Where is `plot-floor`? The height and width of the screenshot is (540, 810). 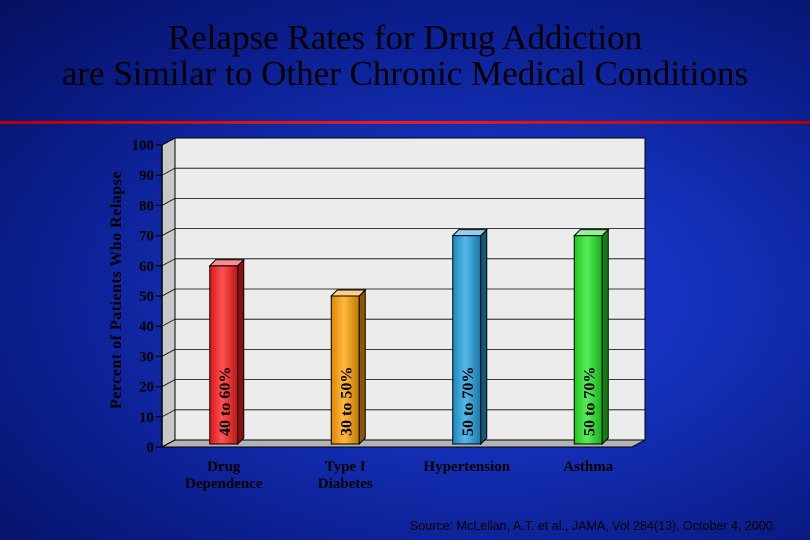
plot-floor is located at coordinates (403, 443).